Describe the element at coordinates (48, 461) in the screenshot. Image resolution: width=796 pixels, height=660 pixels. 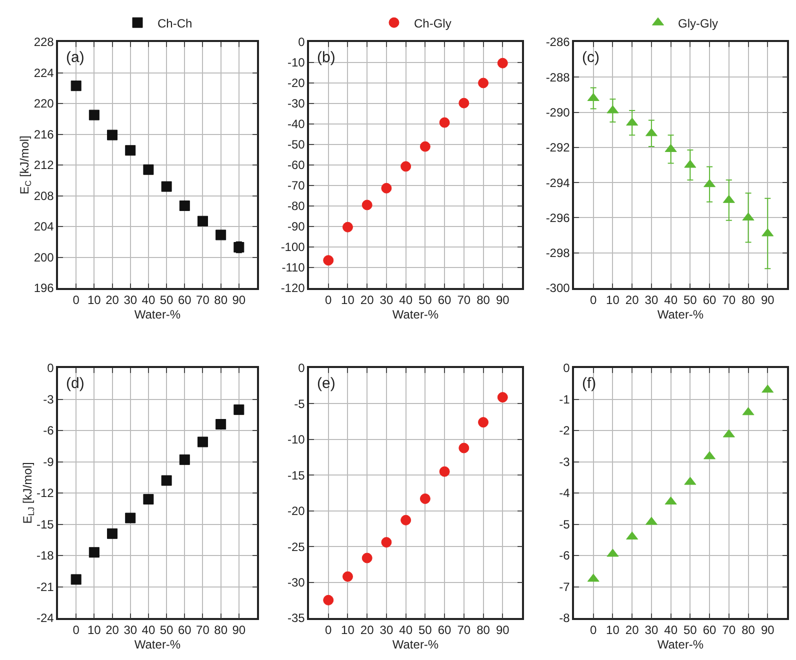
I see `y-tick-label: -9` at that location.